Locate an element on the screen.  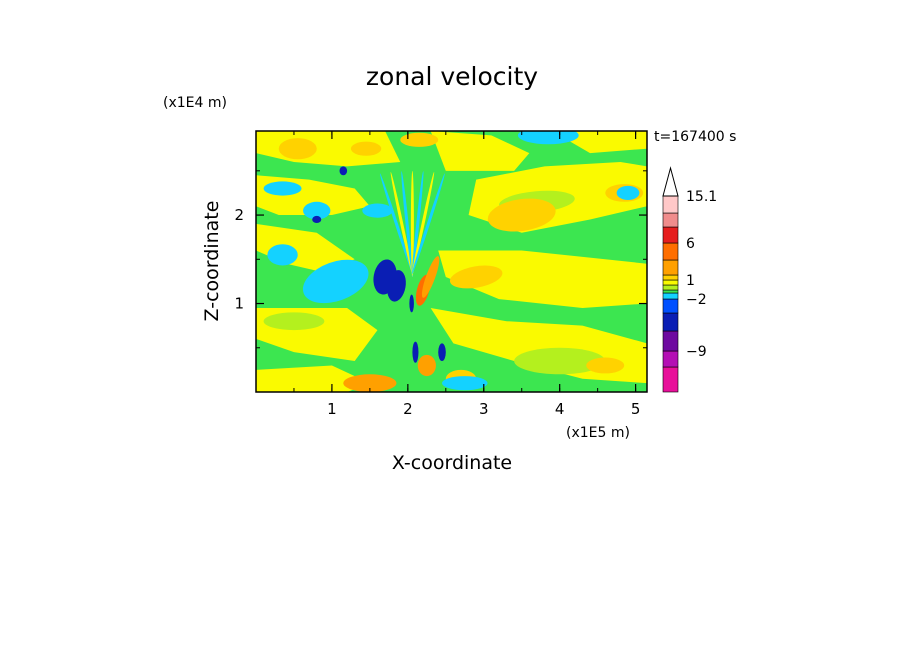
colorbar-label: 1 is located at coordinates (690, 281).